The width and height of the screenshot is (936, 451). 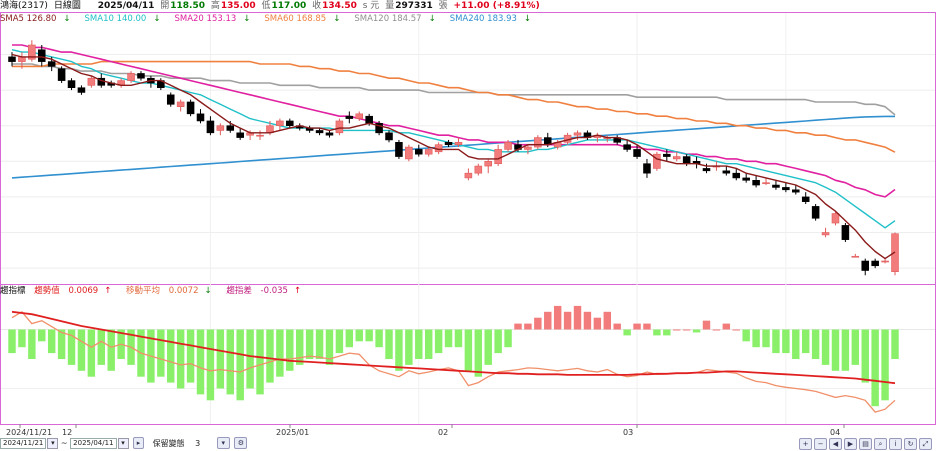 I want to click on start-date-input: 2024/11/21, so click(x=23, y=443).